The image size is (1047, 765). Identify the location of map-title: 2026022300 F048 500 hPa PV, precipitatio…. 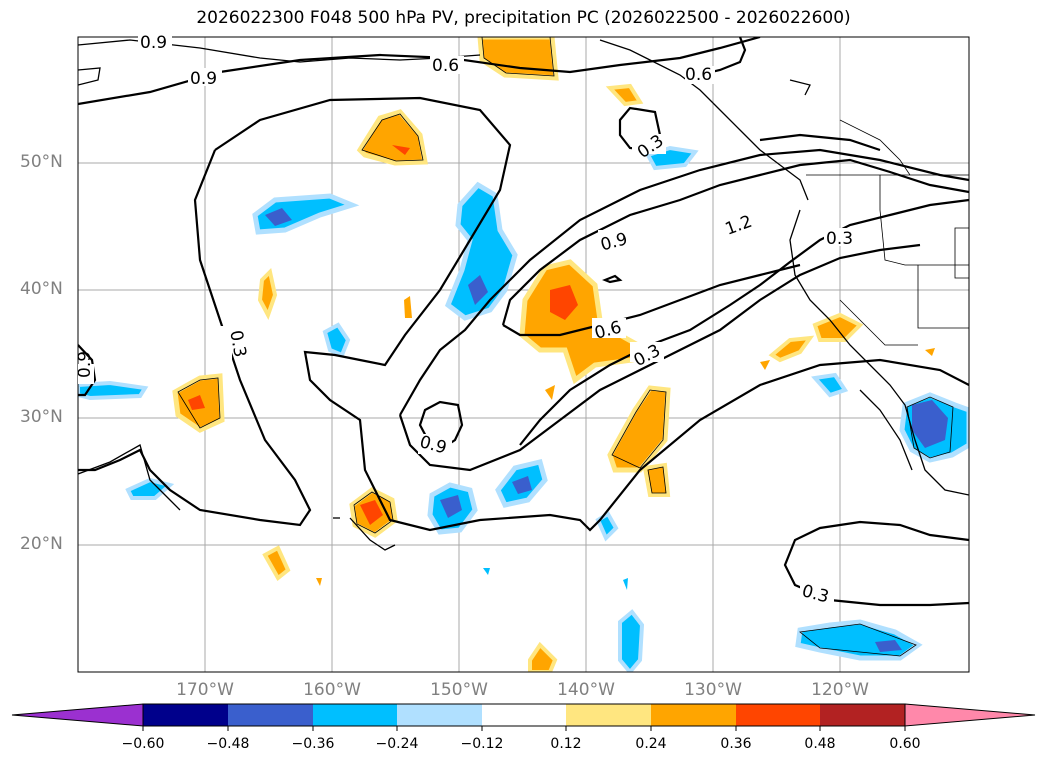
(523, 18).